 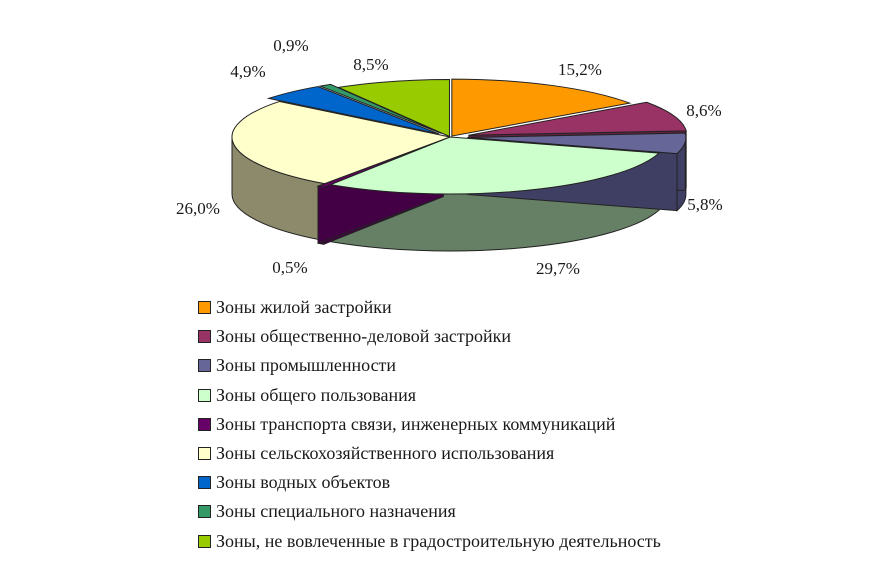 What do you see at coordinates (247, 71) in the screenshot?
I see `pie-value-label: 4,9%` at bounding box center [247, 71].